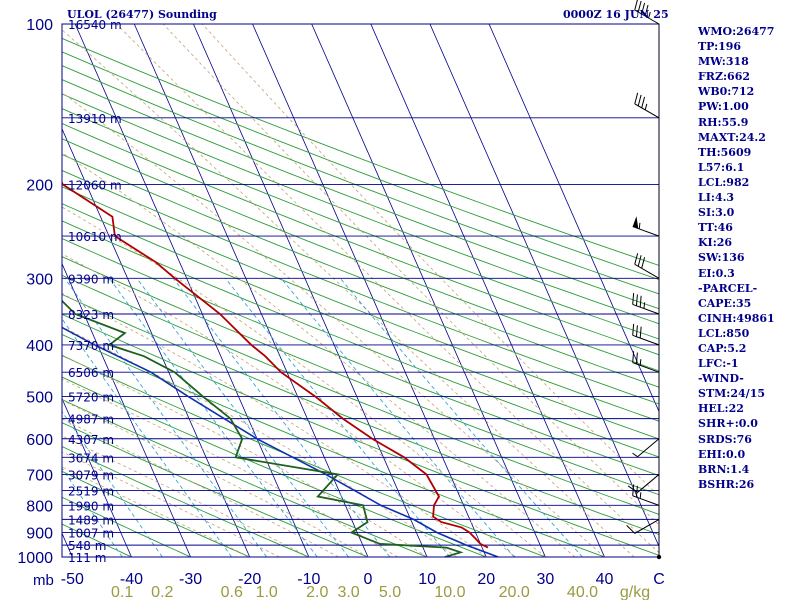 This screenshot has height=600, width=800. Describe the element at coordinates (39, 440) in the screenshot. I see `pressure-tick-label: 600` at that location.